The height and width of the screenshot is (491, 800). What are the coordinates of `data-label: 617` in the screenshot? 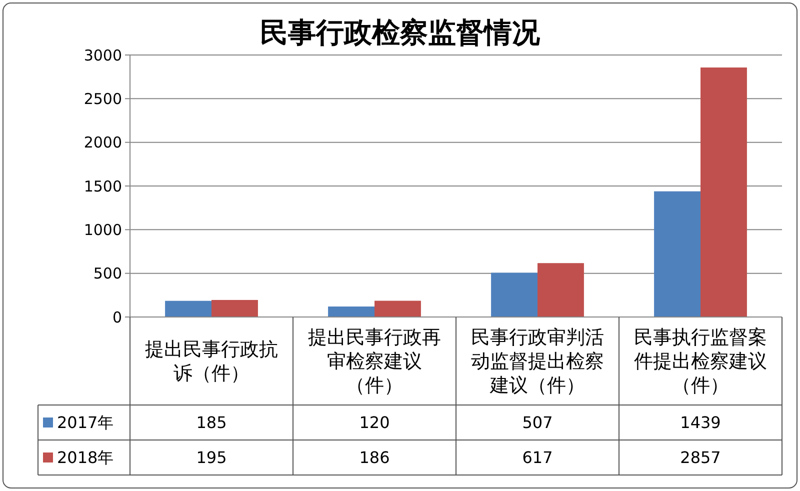 It's located at (537, 458).